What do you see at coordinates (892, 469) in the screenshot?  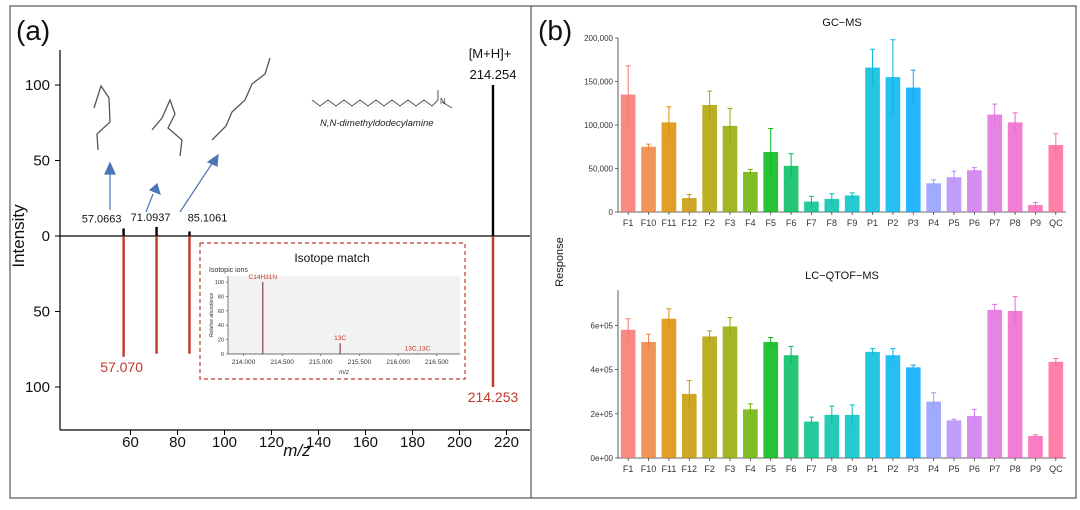 I see `bar-chart-x-tick-label: P2` at bounding box center [892, 469].